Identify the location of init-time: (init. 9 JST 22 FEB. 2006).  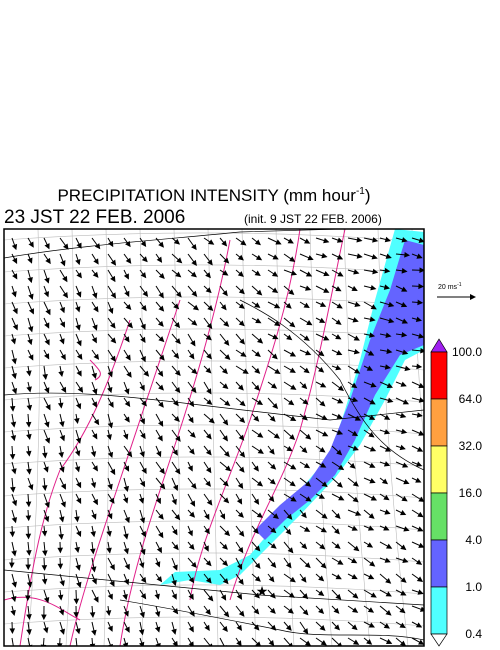
(313, 219).